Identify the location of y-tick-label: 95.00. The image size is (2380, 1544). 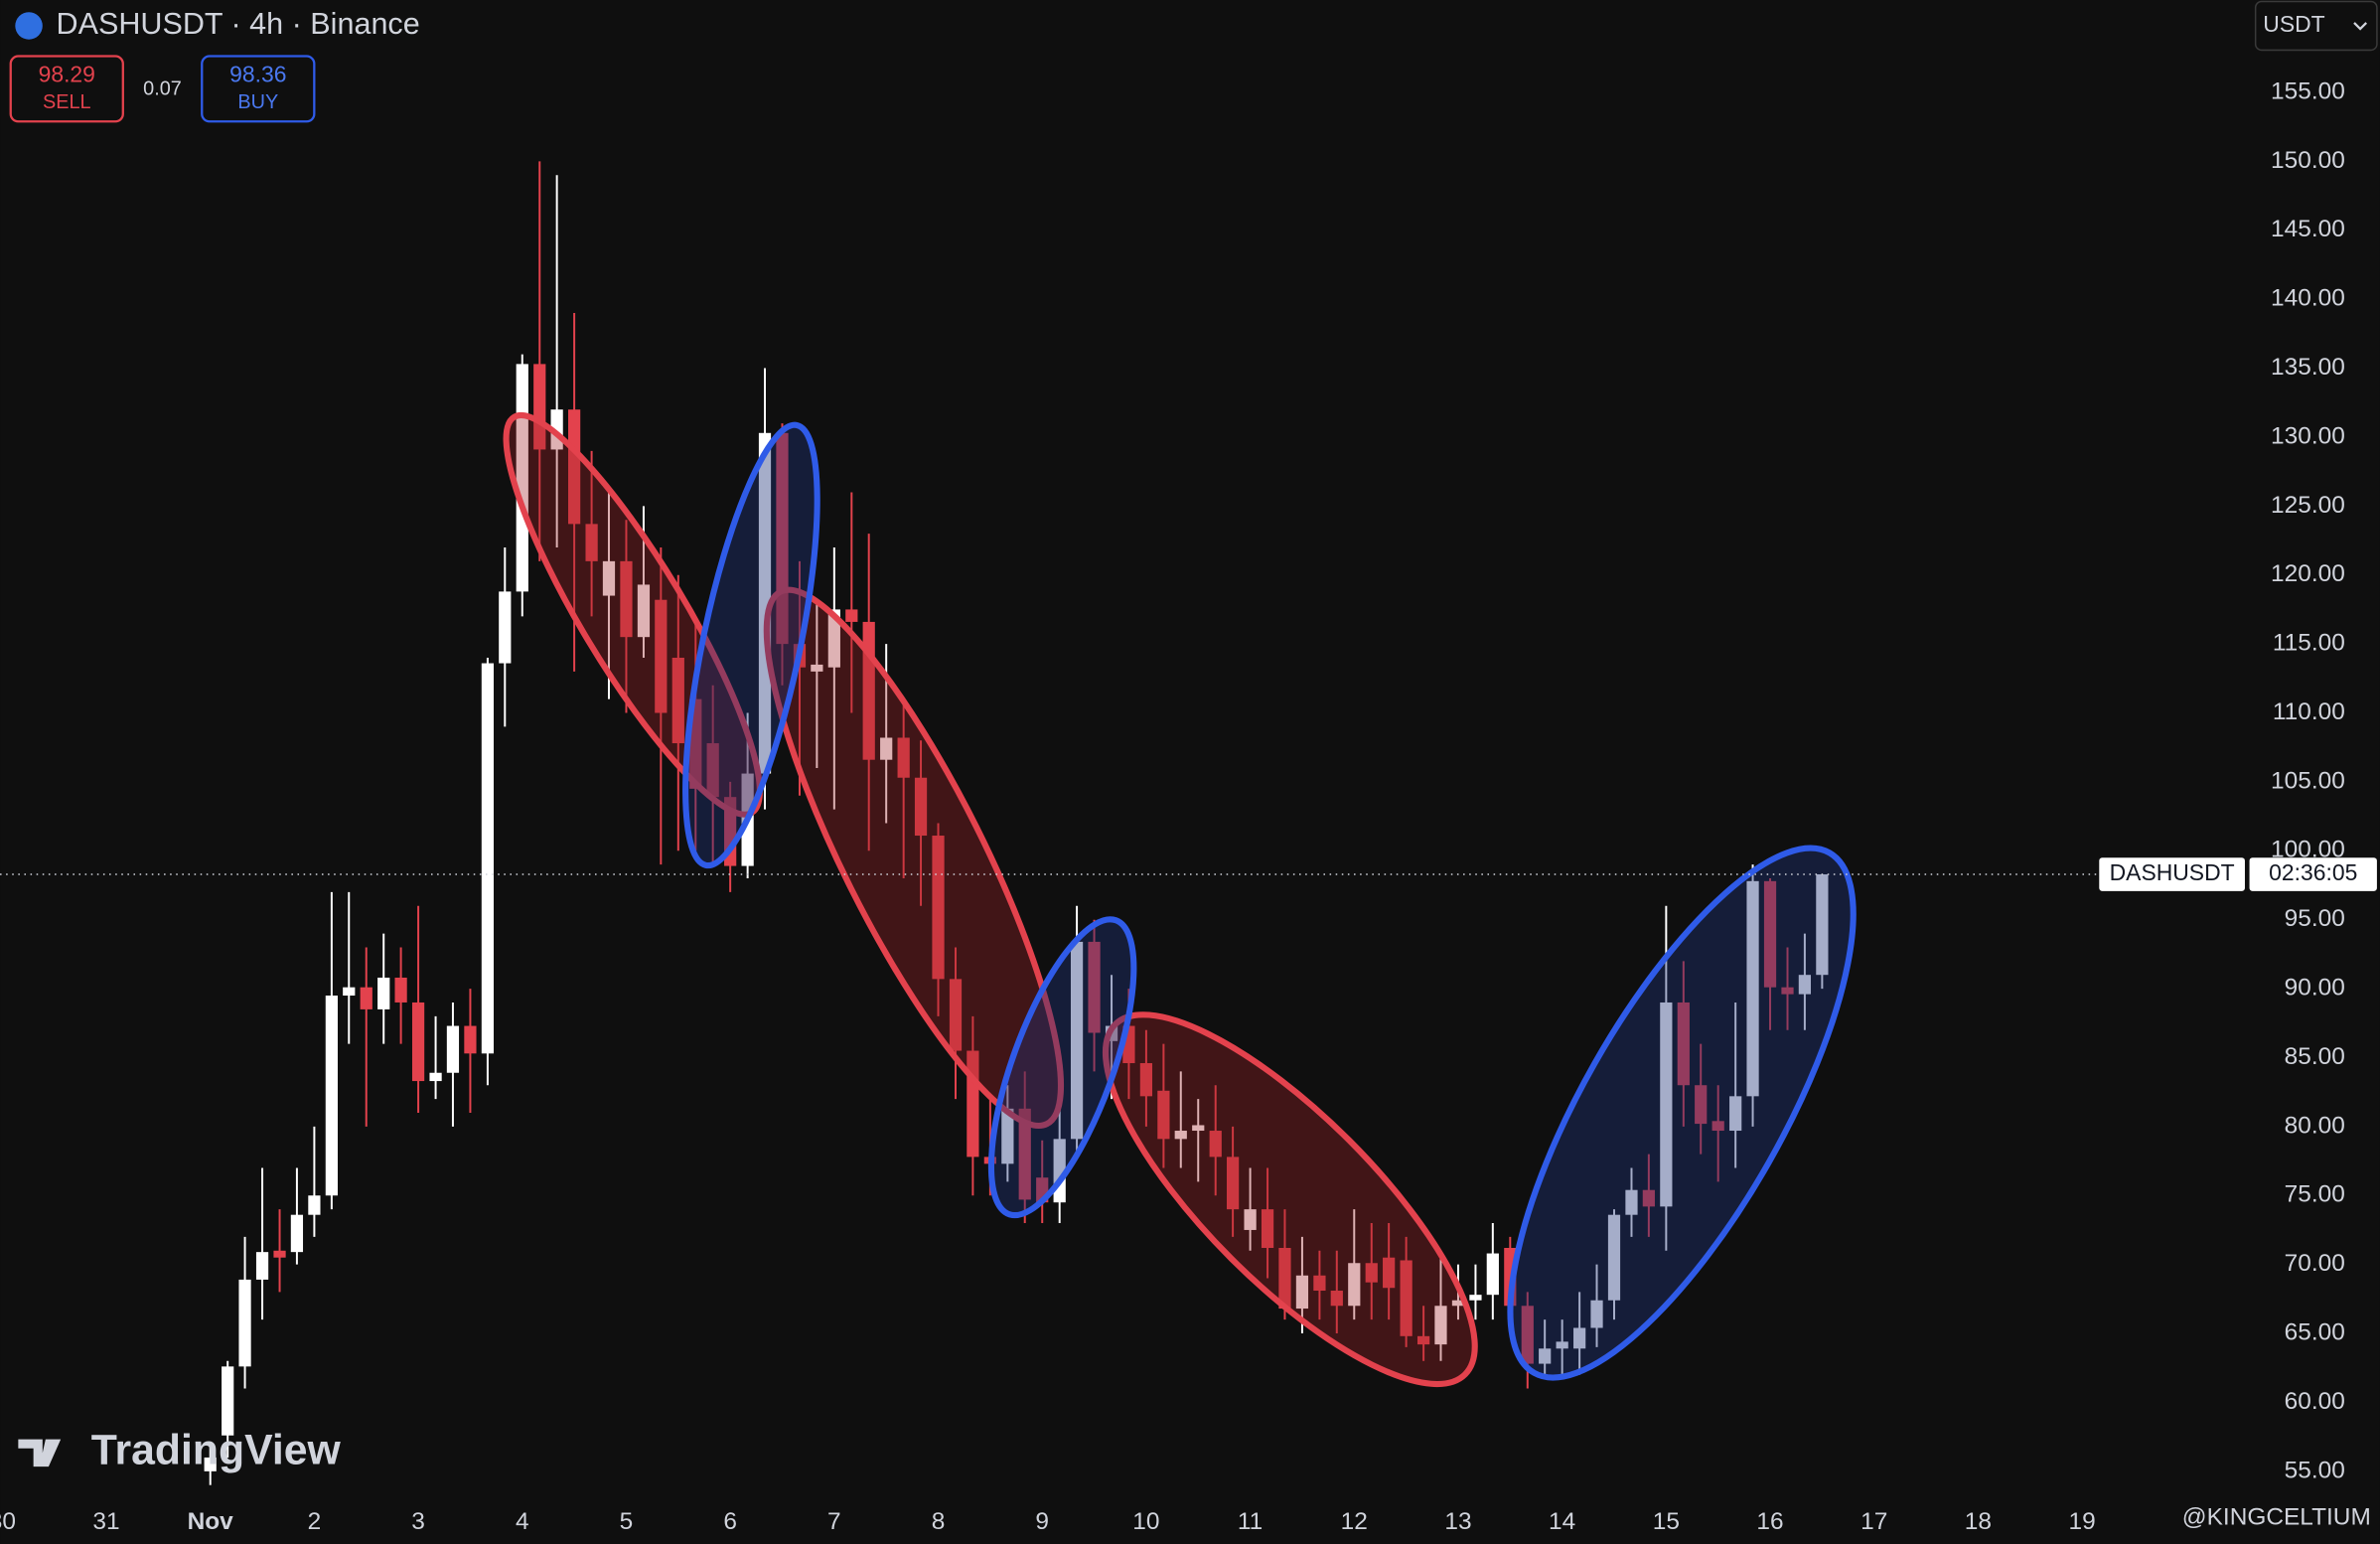
(2315, 918).